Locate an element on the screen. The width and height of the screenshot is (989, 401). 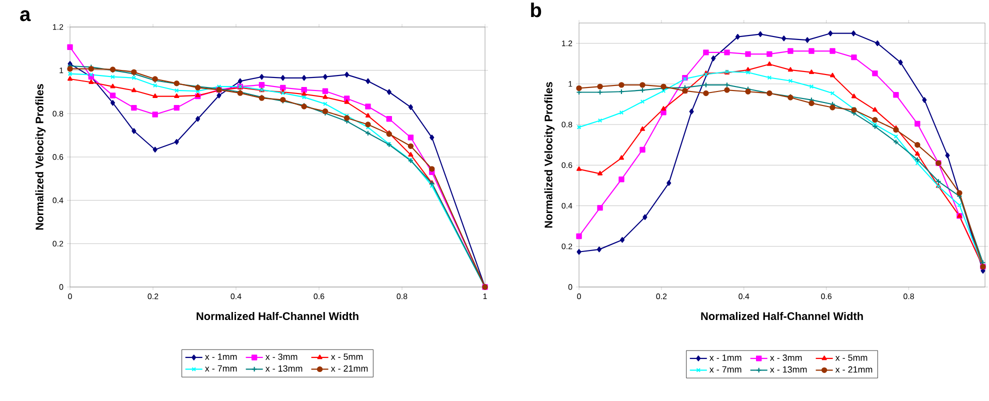
chart-title: b is located at coordinates (536, 10).